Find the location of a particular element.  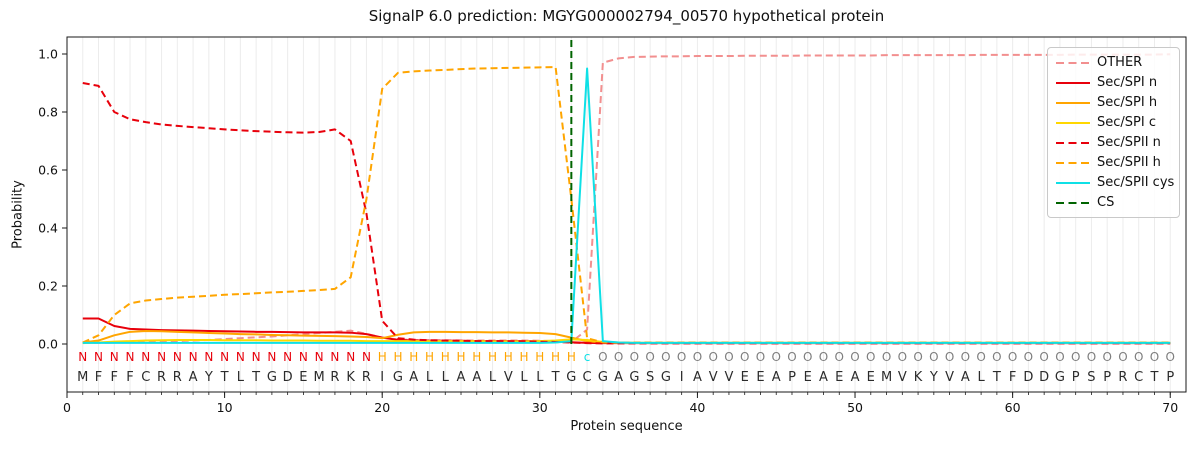

legend-item-sec-spi-n: Sec/SPI n is located at coordinates (1115, 83).